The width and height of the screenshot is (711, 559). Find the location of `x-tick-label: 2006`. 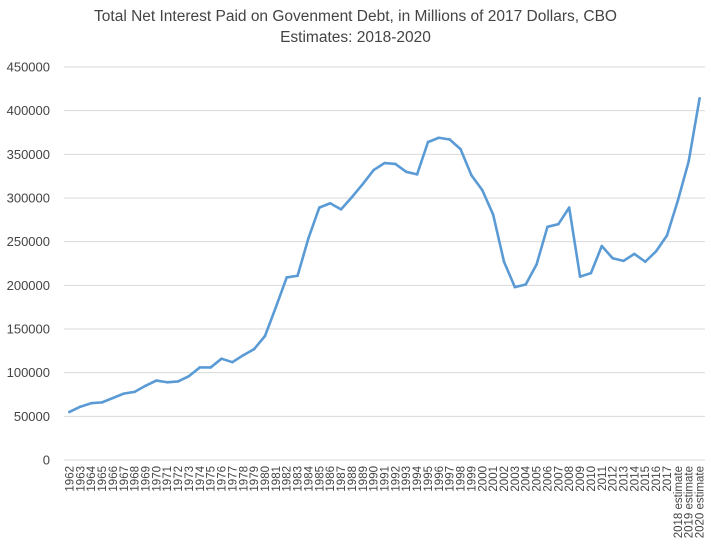

x-tick-label: 2006 is located at coordinates (548, 479).